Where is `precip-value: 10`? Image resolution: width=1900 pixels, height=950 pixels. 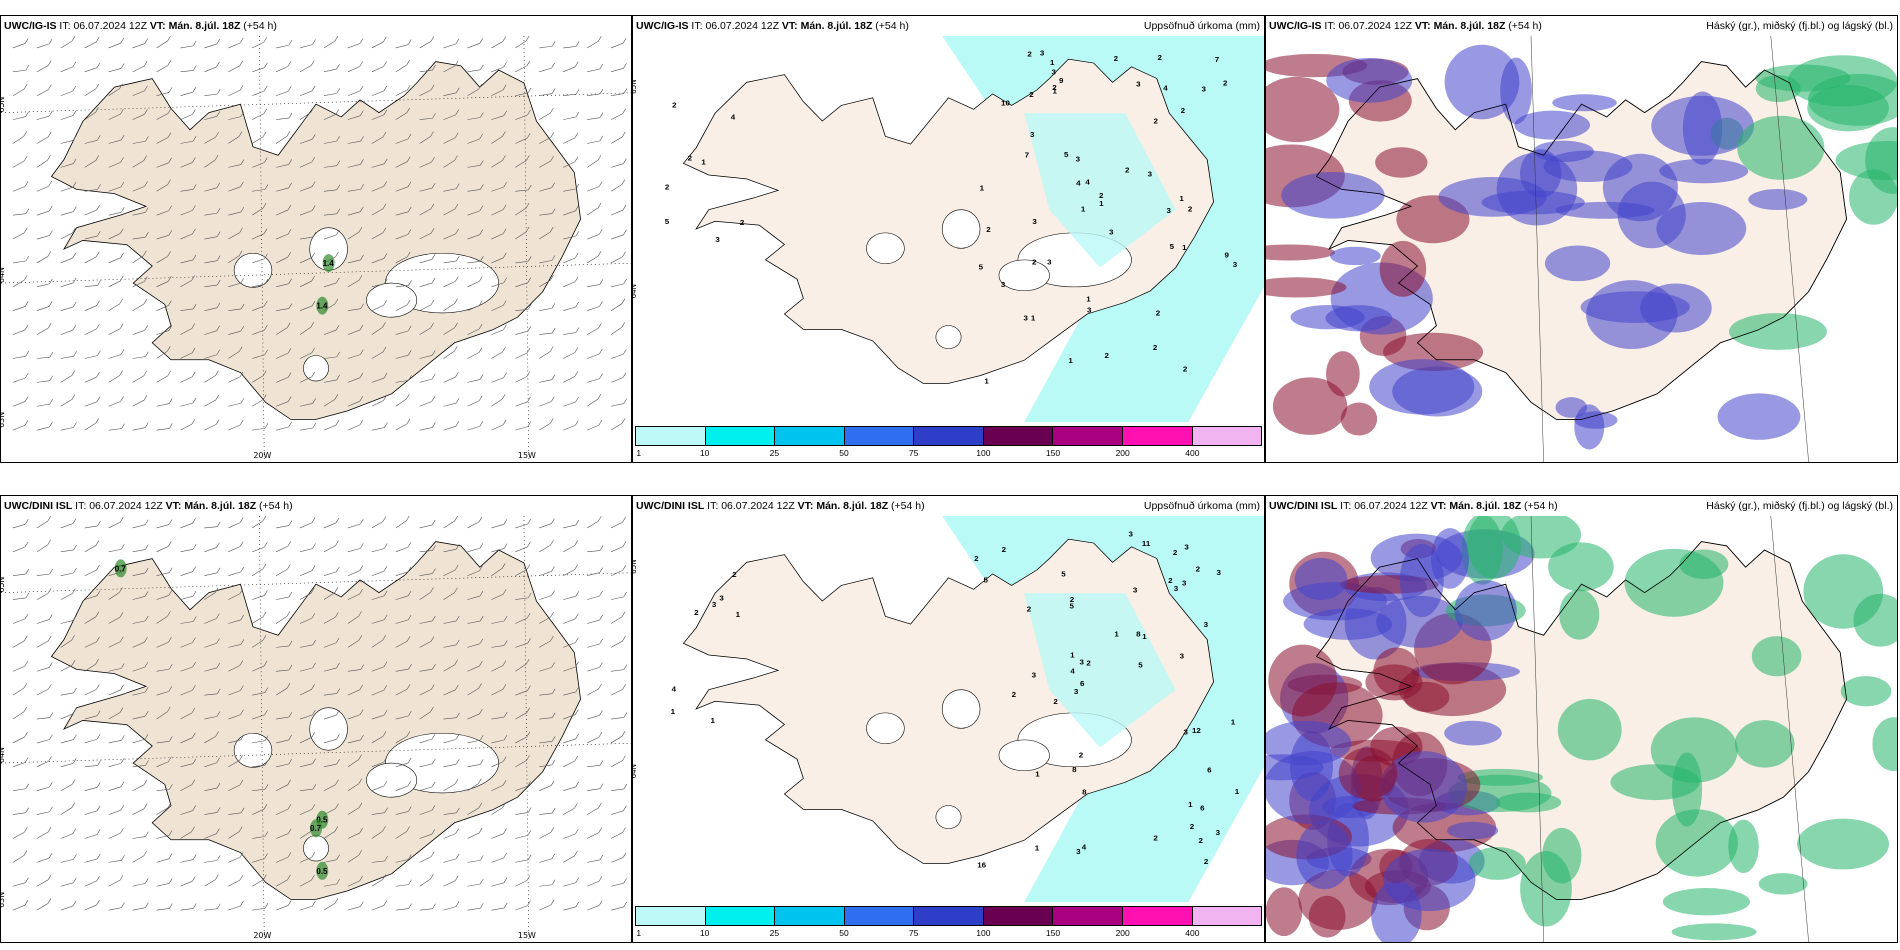
precip-value: 10 is located at coordinates (1005, 103).